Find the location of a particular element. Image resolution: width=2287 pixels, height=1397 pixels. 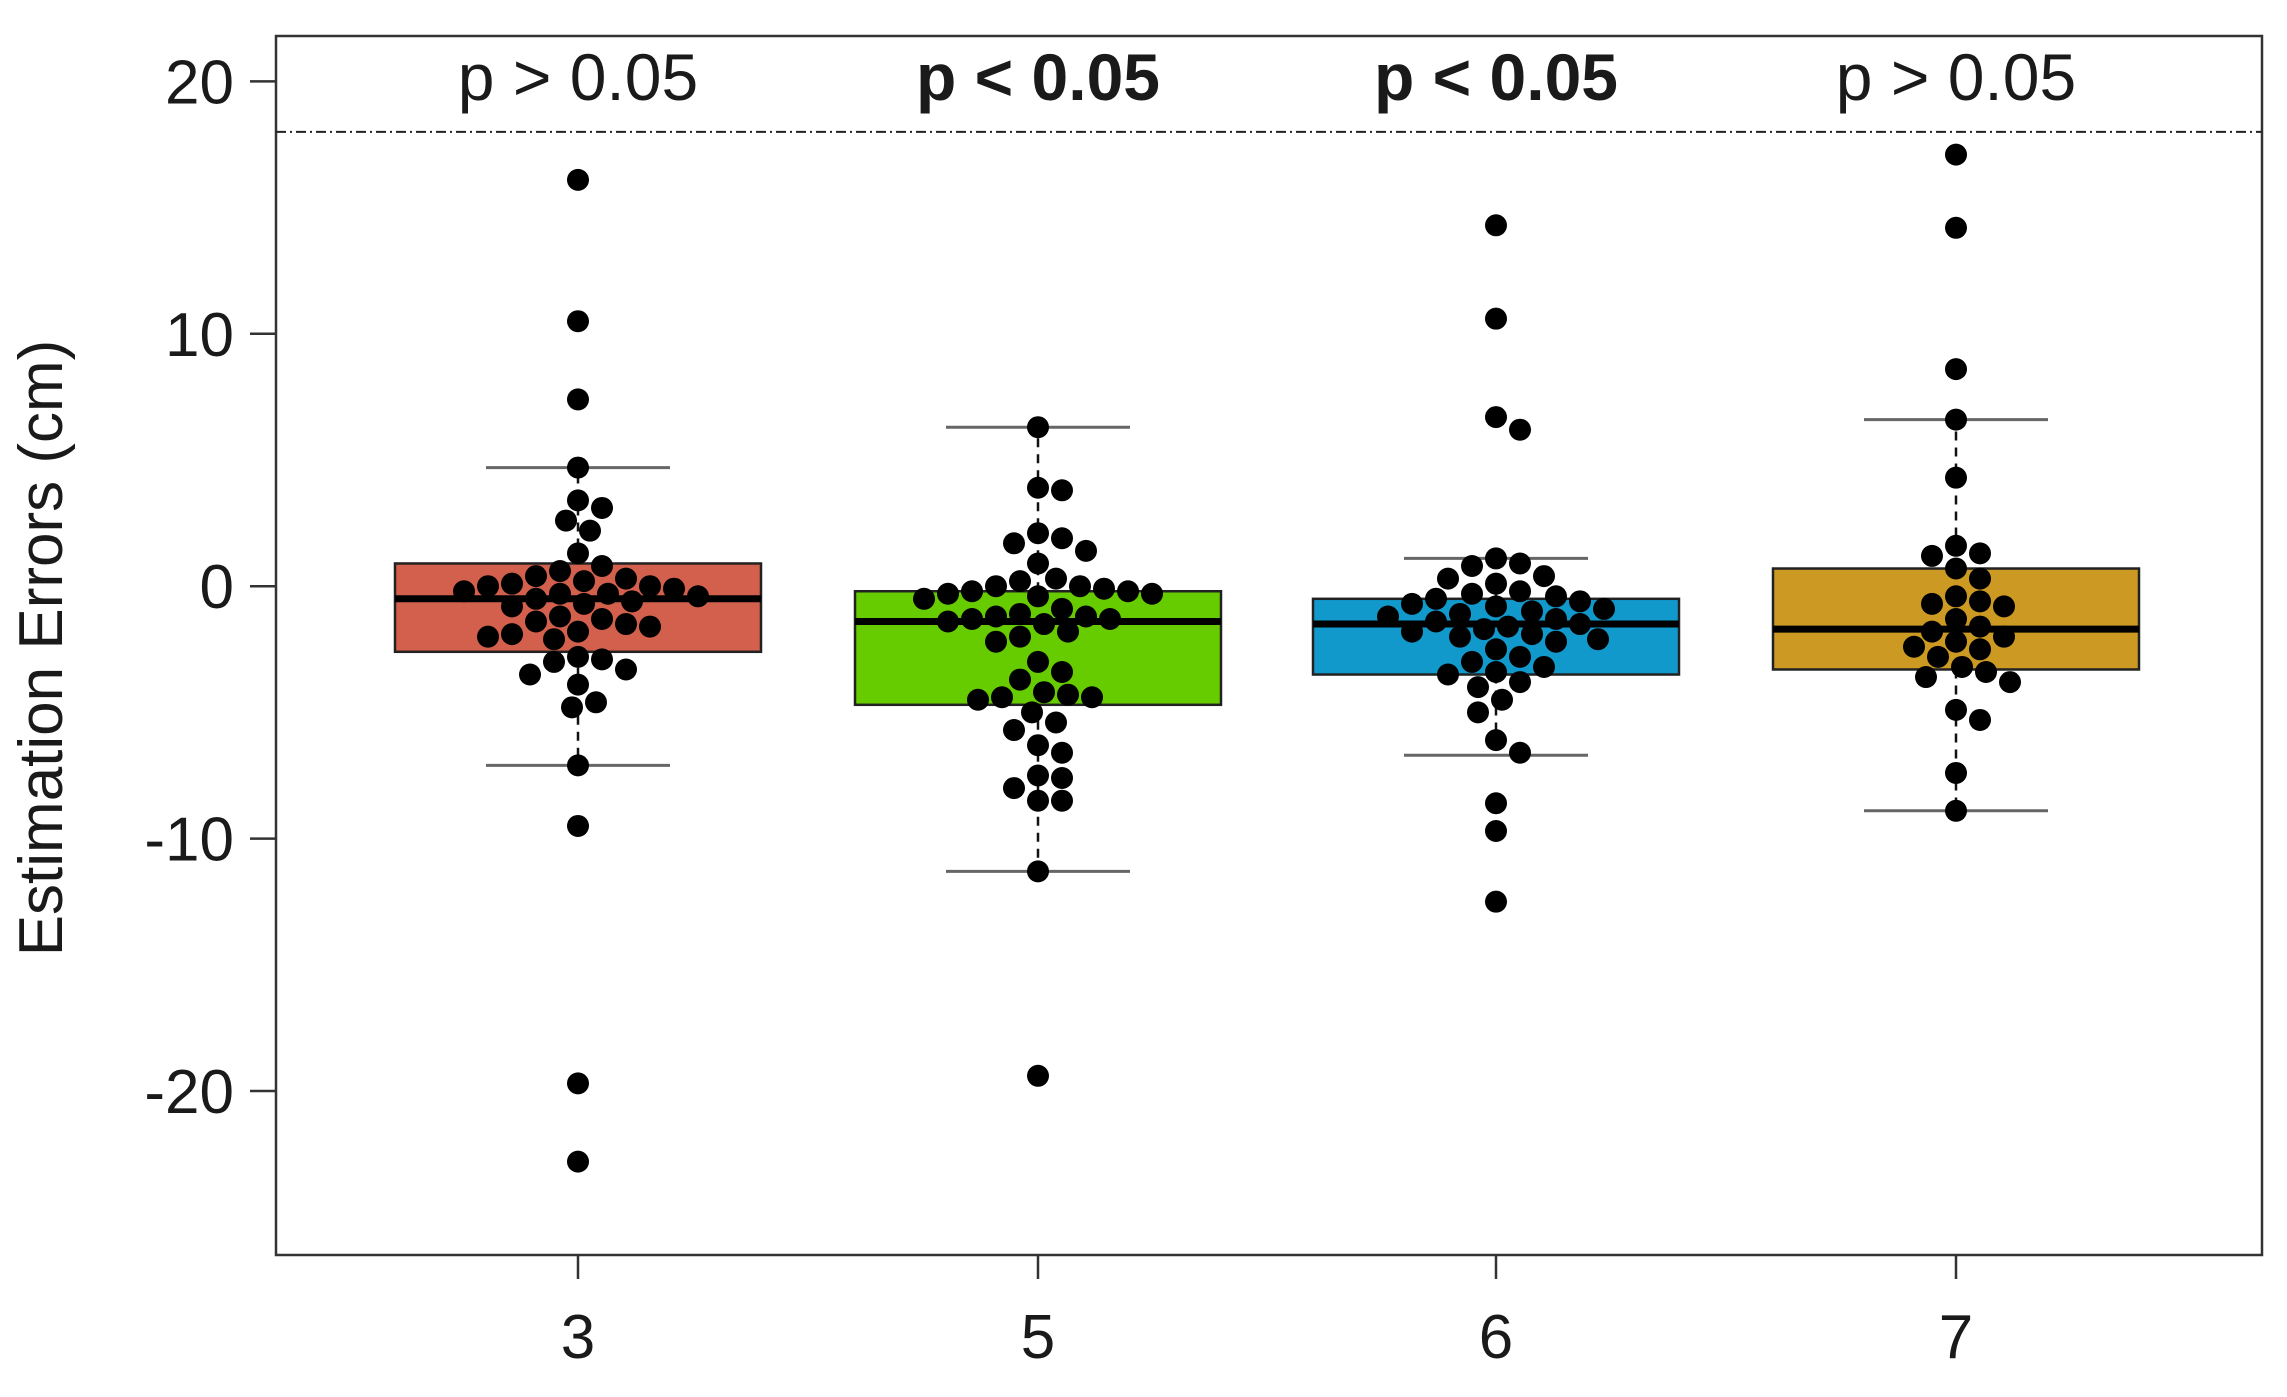

annotations-layer: p > 0.05 p < 0.05 p < 0.05 p > 0.05 is located at coordinates (1267, 77).